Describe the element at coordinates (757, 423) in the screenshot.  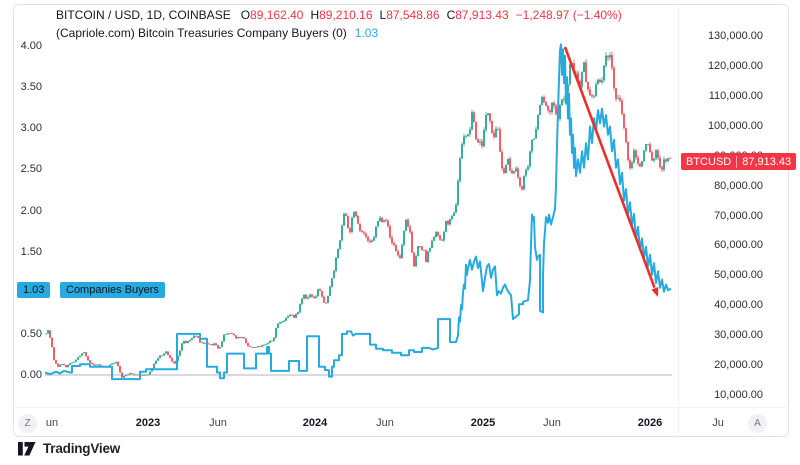
I see `auto-scale-button: A` at that location.